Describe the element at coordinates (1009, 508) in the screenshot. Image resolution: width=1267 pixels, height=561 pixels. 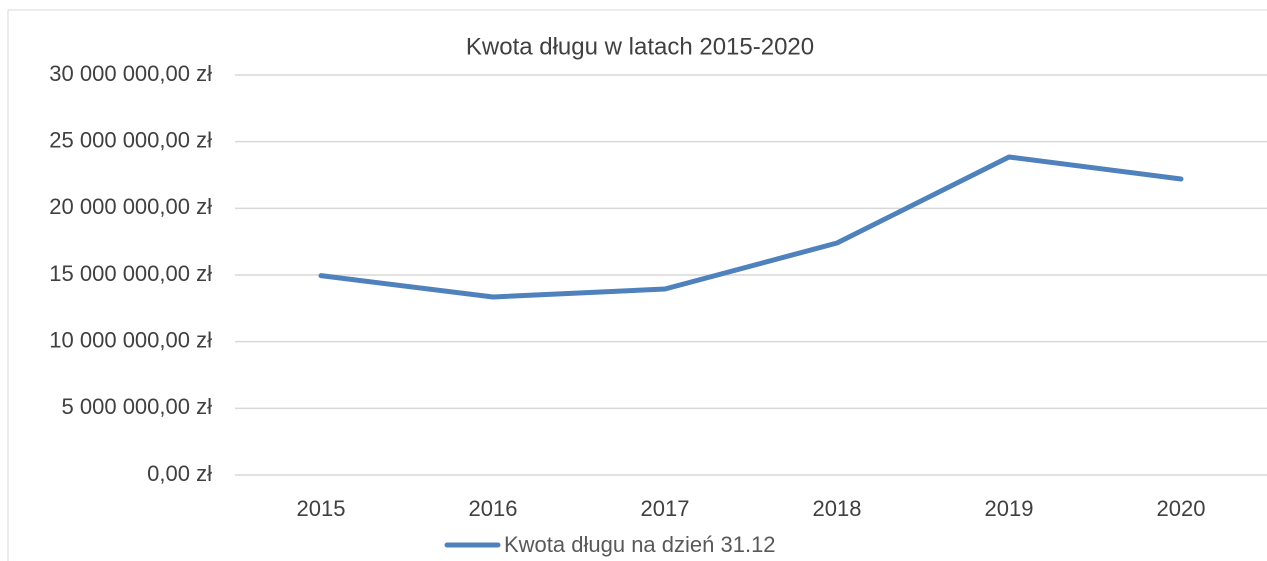
I see `x-tick-label: 2019` at that location.